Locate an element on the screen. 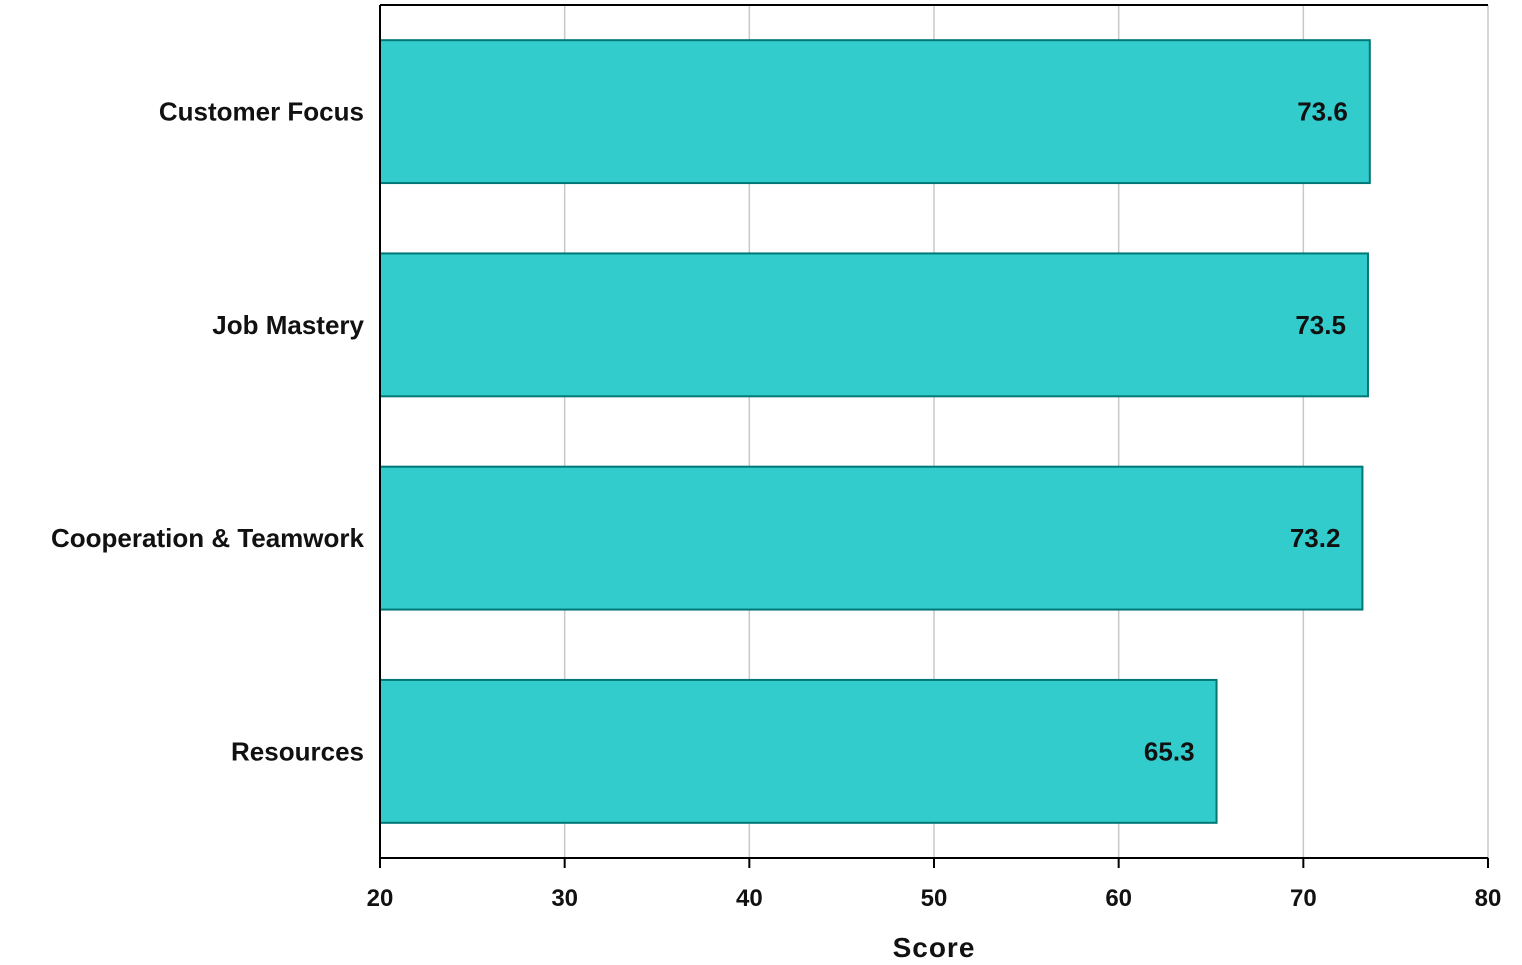 Image resolution: width=1522 pixels, height=965 pixels. category-label: Job Mastery is located at coordinates (288, 325).